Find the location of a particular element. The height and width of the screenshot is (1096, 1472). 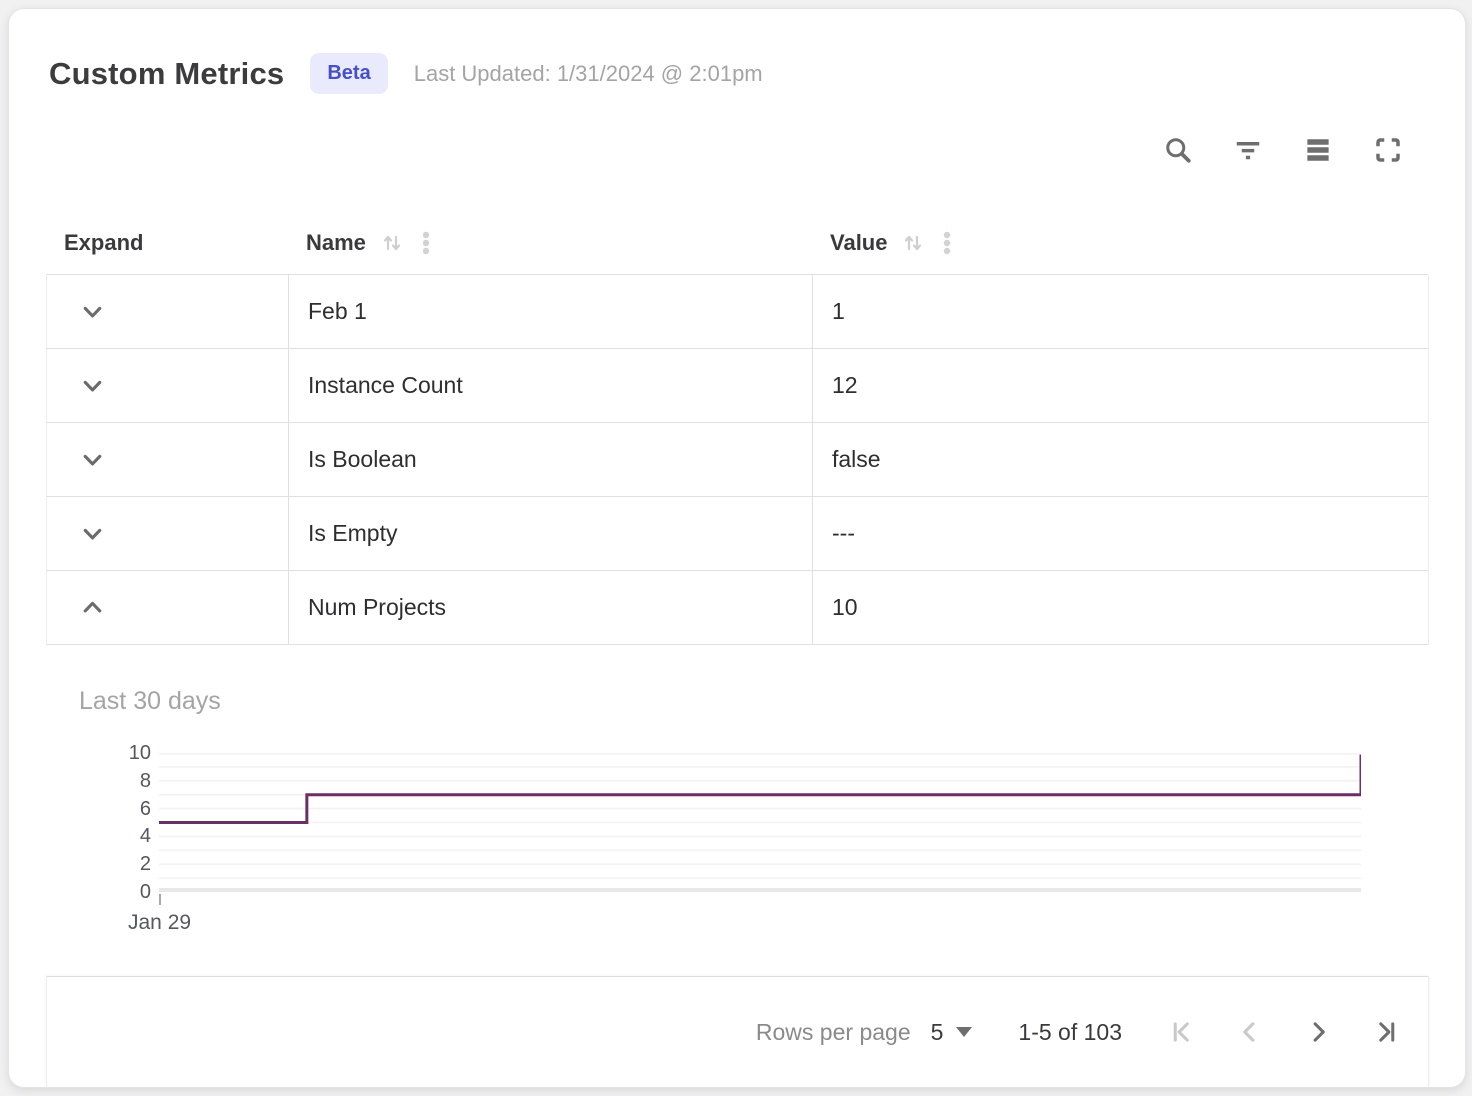

page-range-text: 1-5 of 103 is located at coordinates (1070, 1031).